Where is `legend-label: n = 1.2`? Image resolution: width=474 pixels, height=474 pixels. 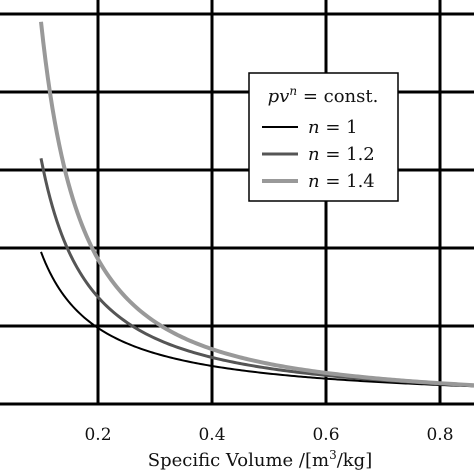
legend-label: n = 1.2 is located at coordinates (341, 154).